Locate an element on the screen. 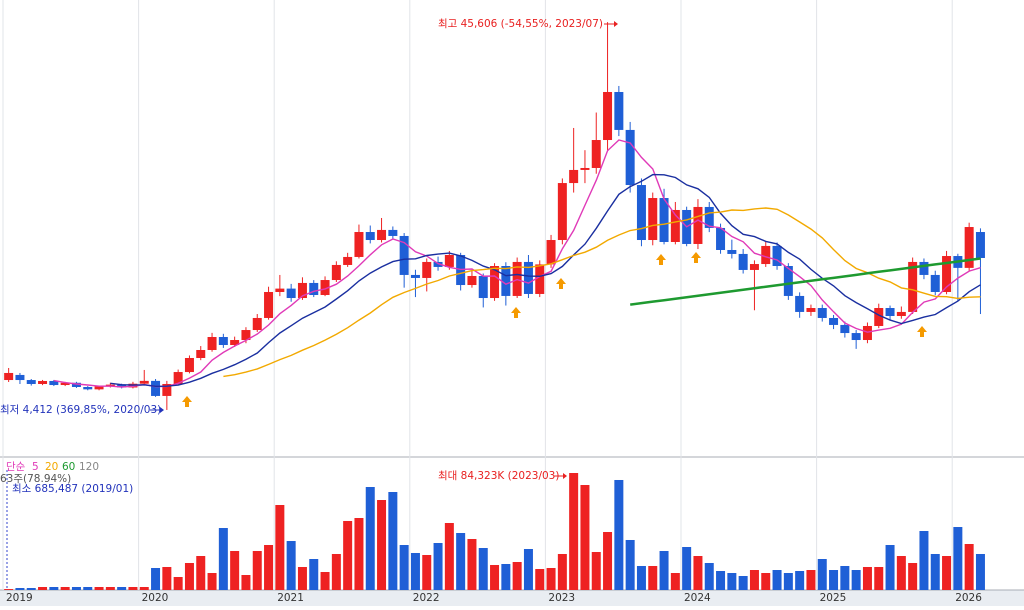  annotation: 최대 84,323K (2023/03) is located at coordinates (498, 476).